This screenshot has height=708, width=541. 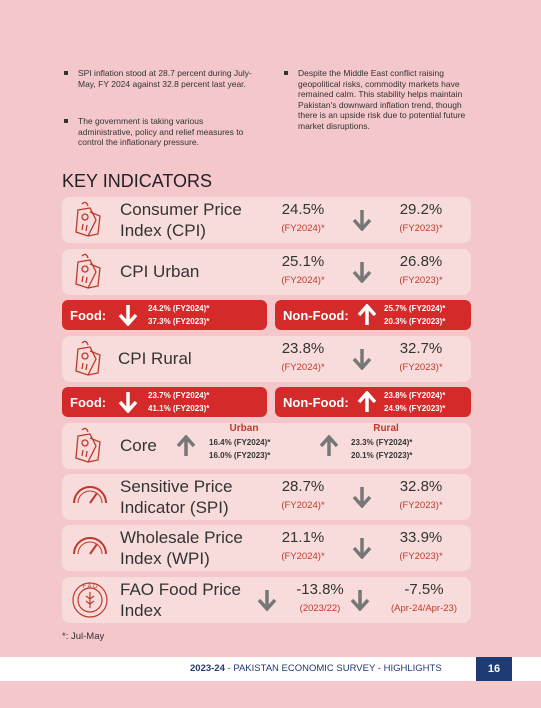 I want to click on footer-year: 2023-24, so click(x=207, y=668).